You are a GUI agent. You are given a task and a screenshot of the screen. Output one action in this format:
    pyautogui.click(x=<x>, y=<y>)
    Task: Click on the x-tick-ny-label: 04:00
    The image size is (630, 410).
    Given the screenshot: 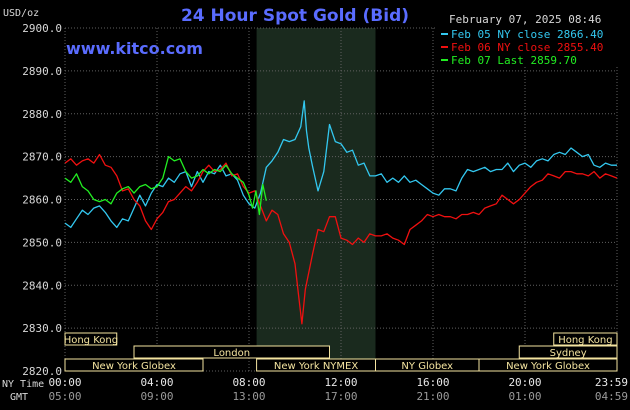 What is the action you would take?
    pyautogui.click(x=156, y=382)
    